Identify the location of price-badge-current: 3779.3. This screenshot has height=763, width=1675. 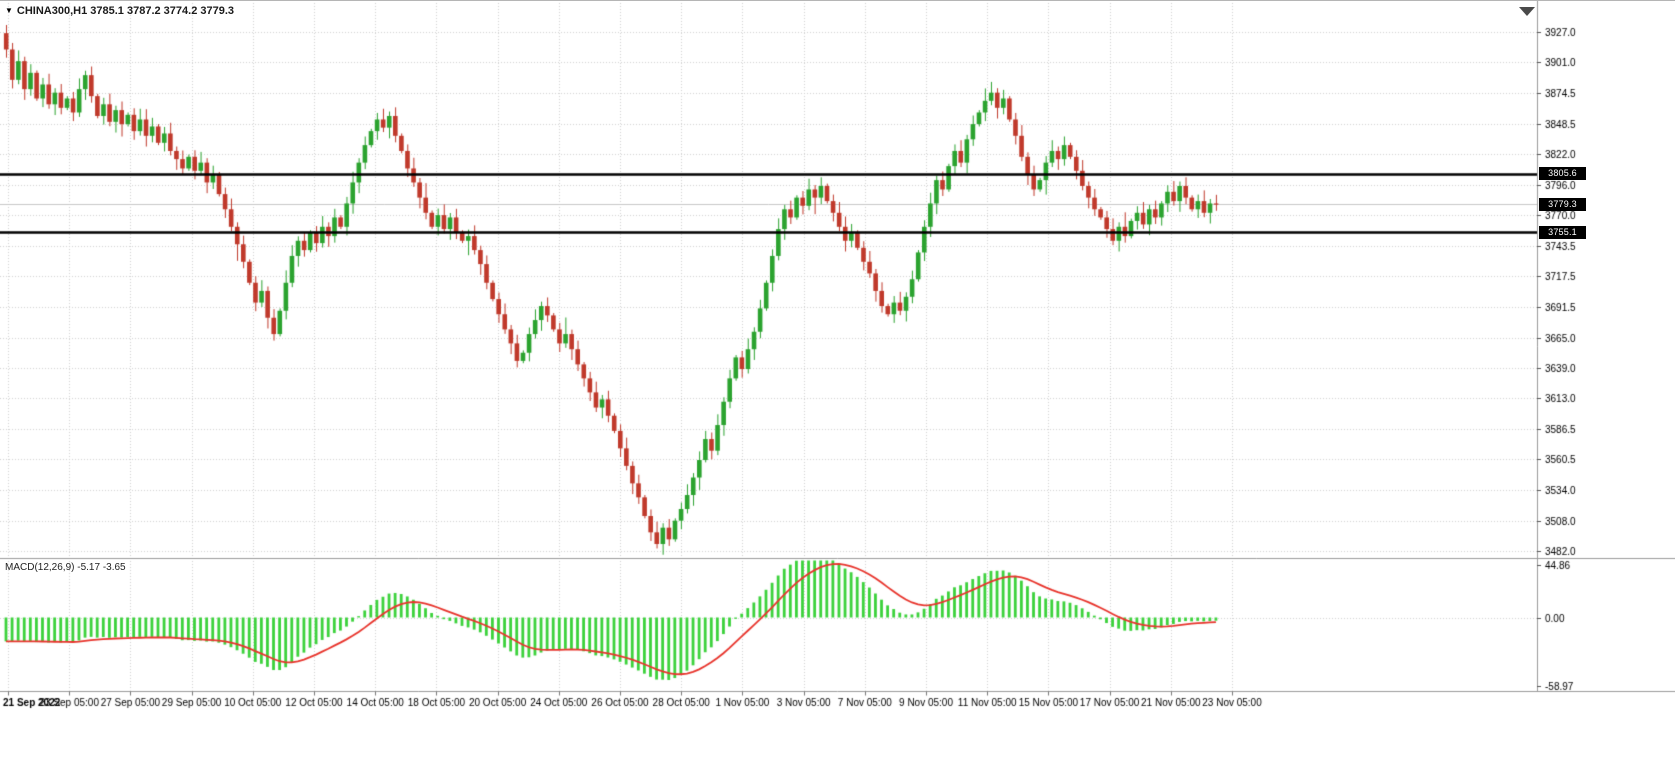
(1562, 204).